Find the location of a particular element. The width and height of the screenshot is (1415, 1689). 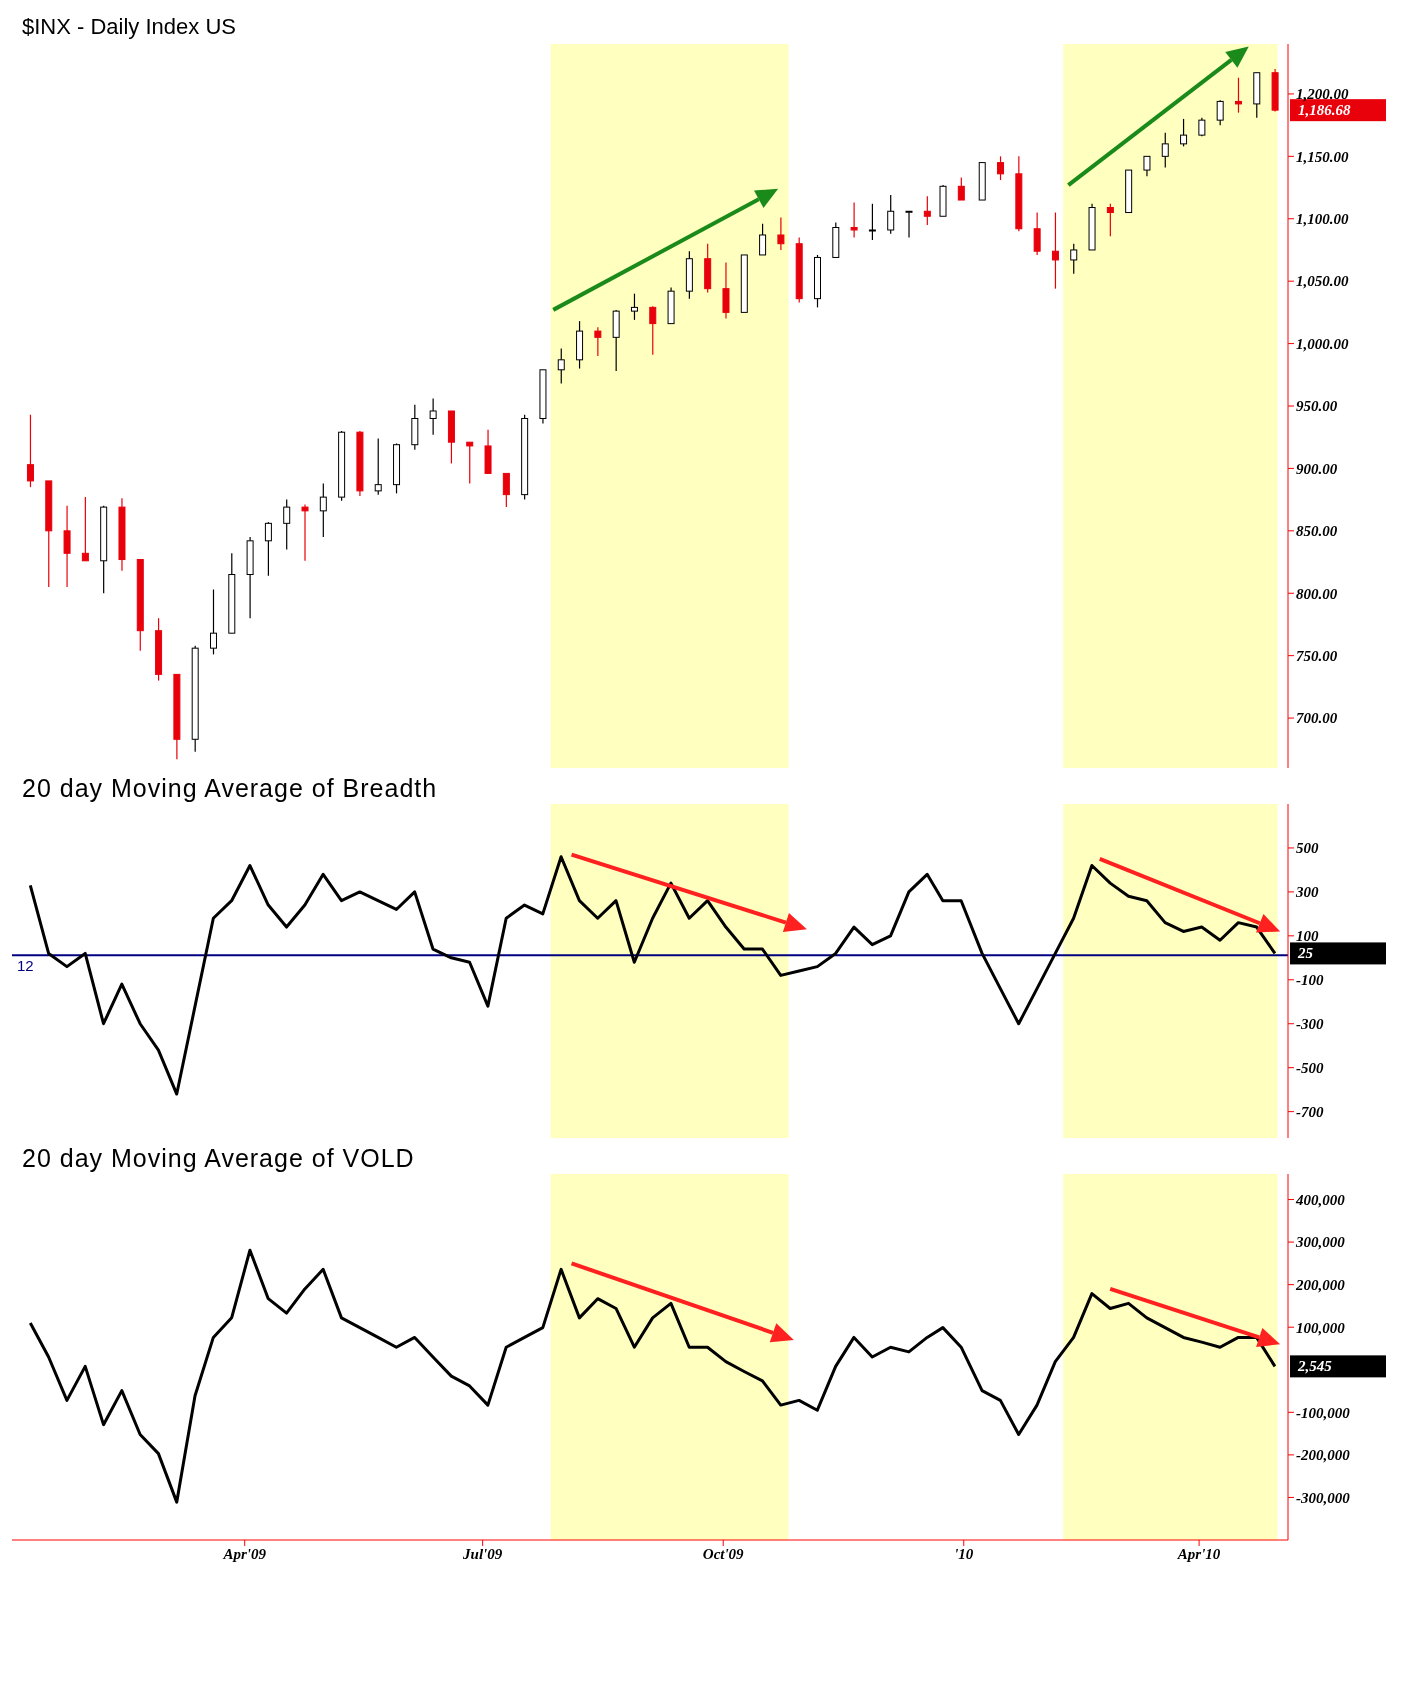

x-tick-label: Jul'09 is located at coordinates (482, 1553).